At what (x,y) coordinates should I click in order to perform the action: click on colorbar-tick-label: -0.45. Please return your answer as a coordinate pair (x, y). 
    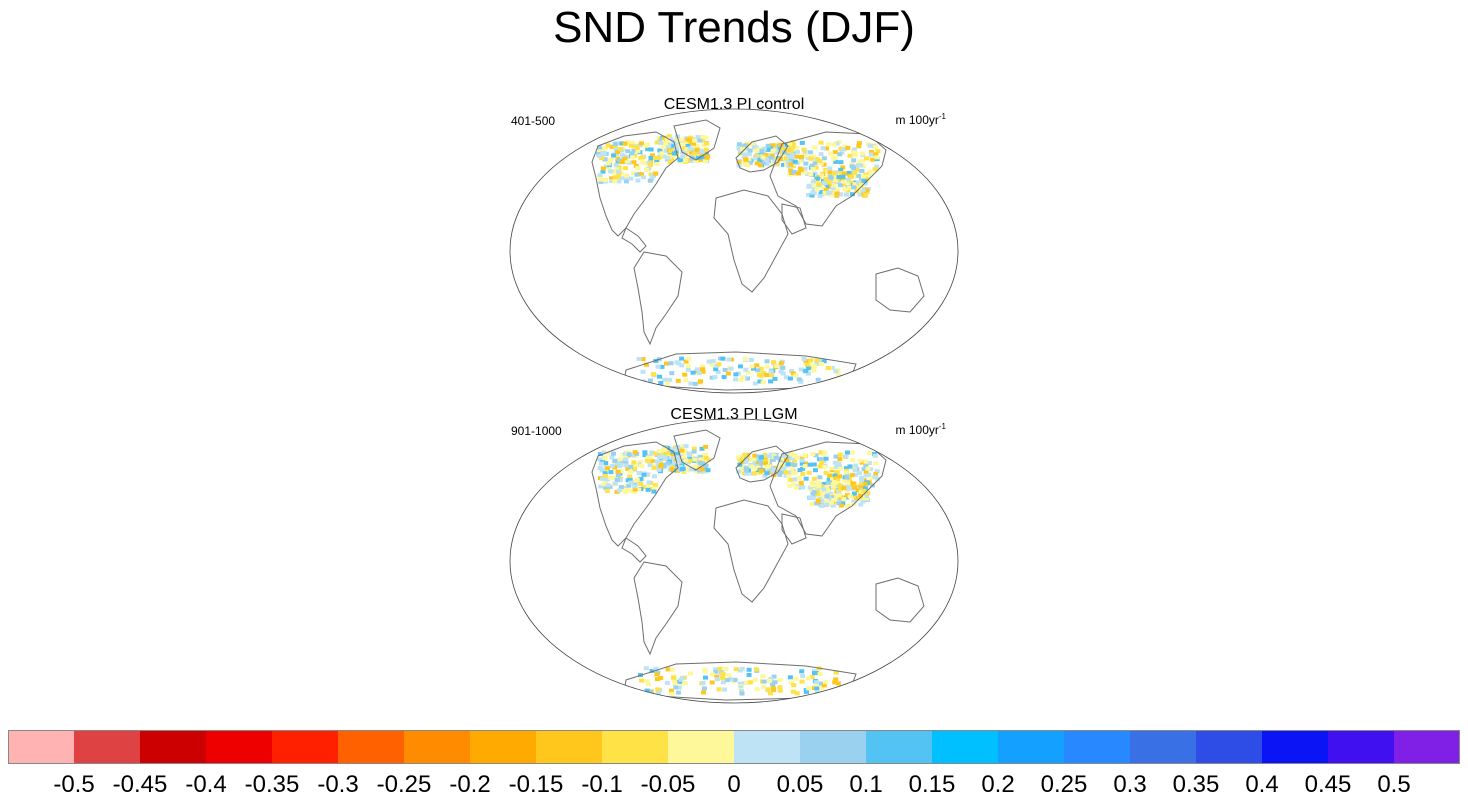
    Looking at the image, I should click on (140, 784).